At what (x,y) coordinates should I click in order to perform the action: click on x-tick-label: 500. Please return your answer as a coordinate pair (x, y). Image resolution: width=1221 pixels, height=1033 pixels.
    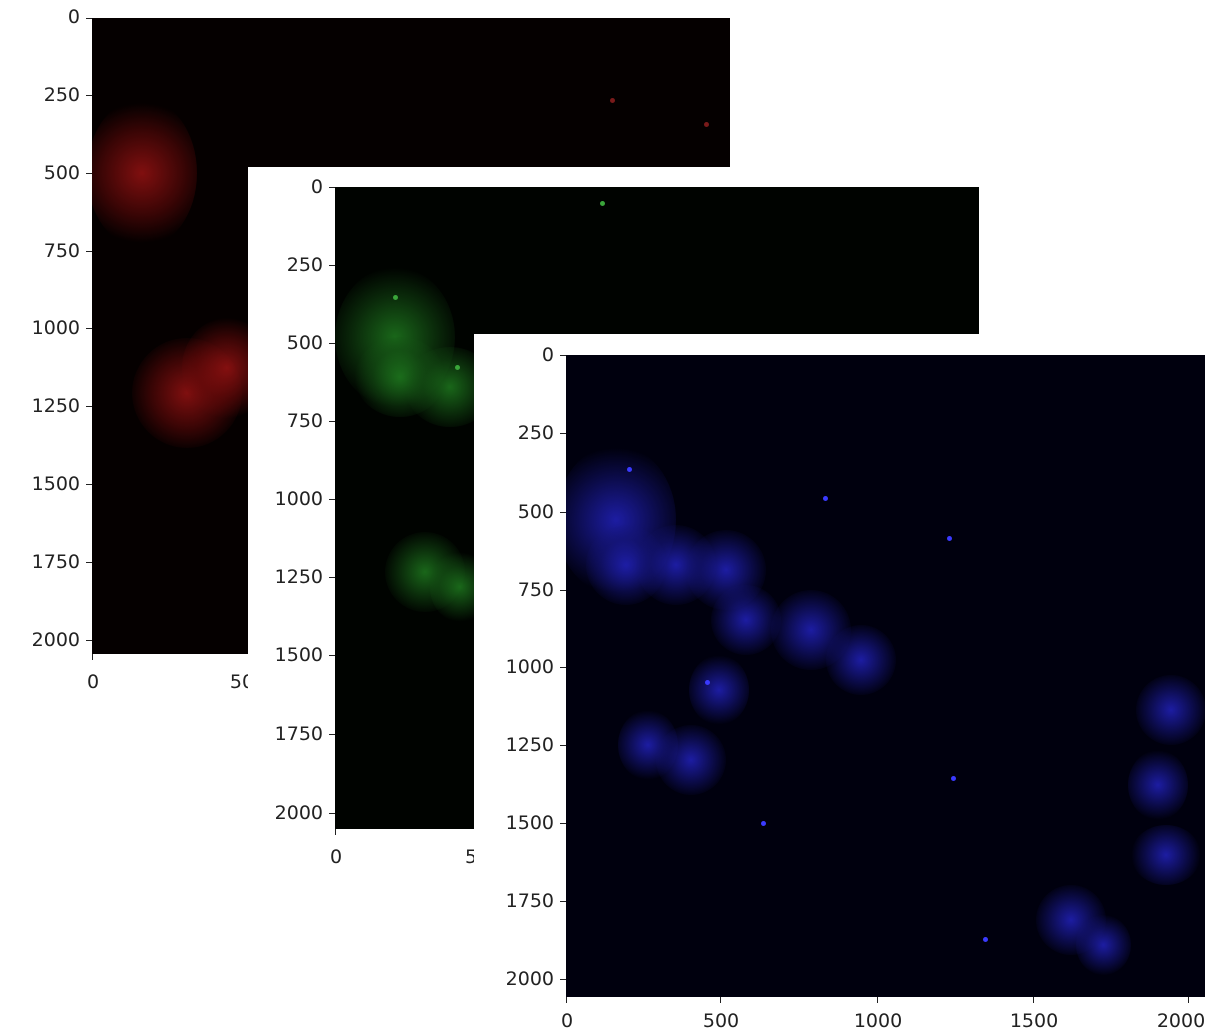
    Looking at the image, I should click on (721, 1021).